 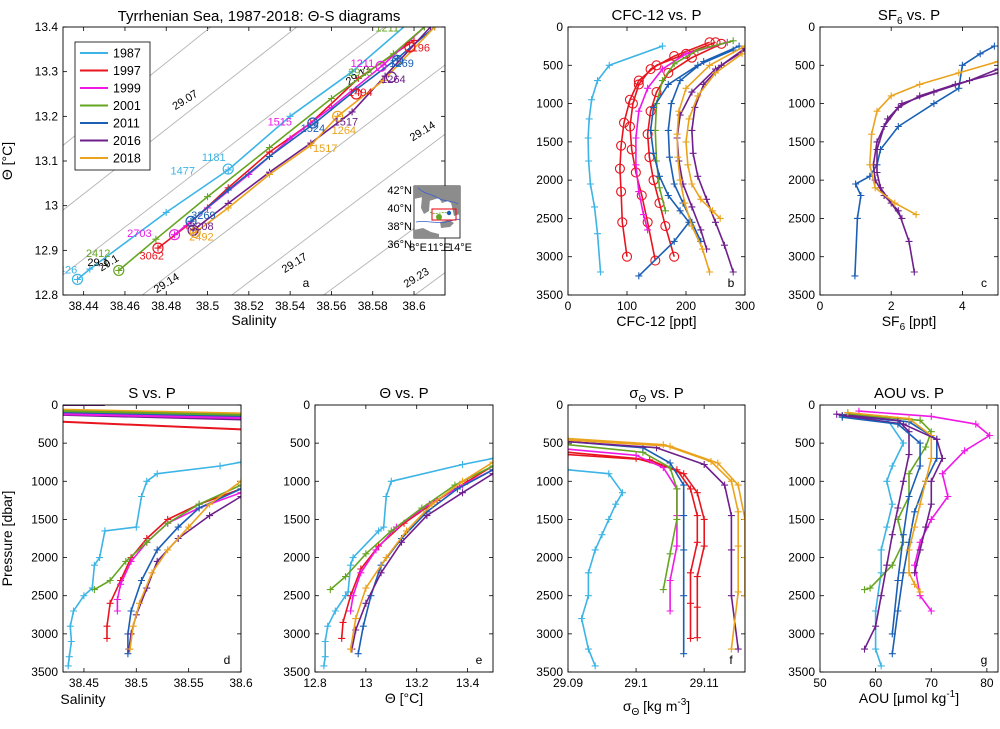 I want to click on x-tick-label: 70, so click(x=932, y=683).